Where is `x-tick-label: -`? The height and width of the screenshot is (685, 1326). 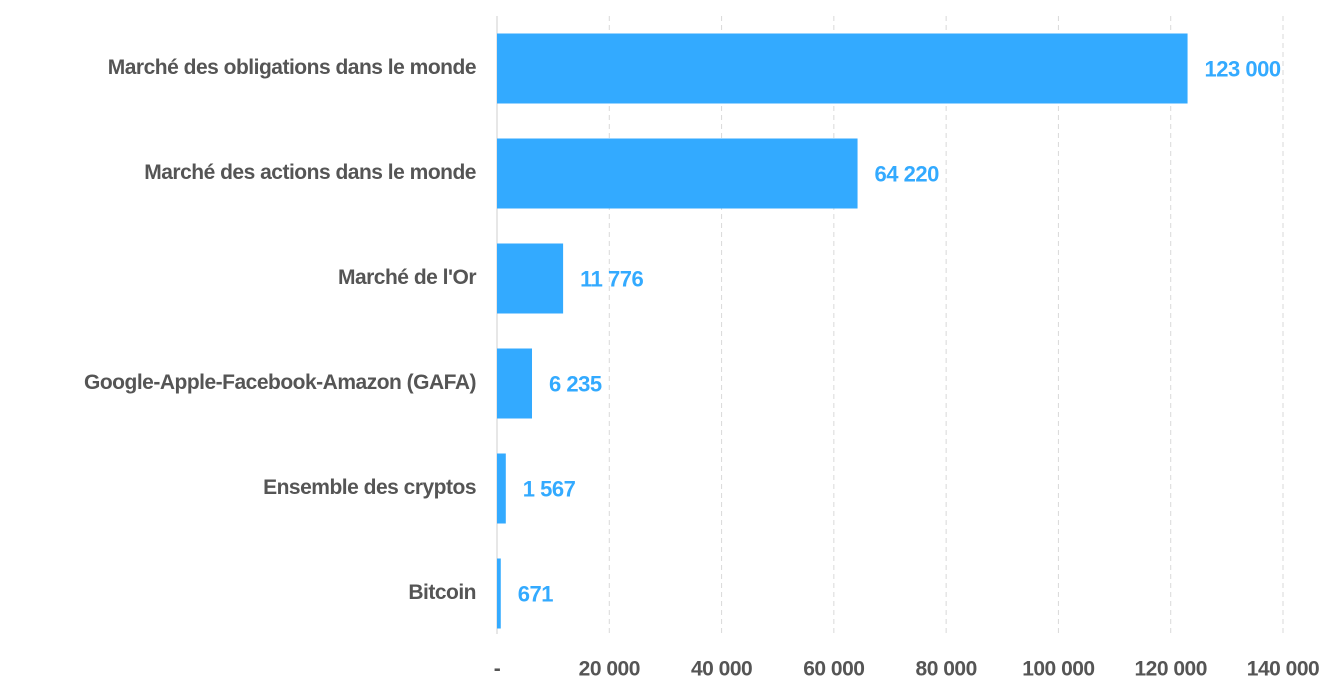
x-tick-label: - is located at coordinates (497, 669).